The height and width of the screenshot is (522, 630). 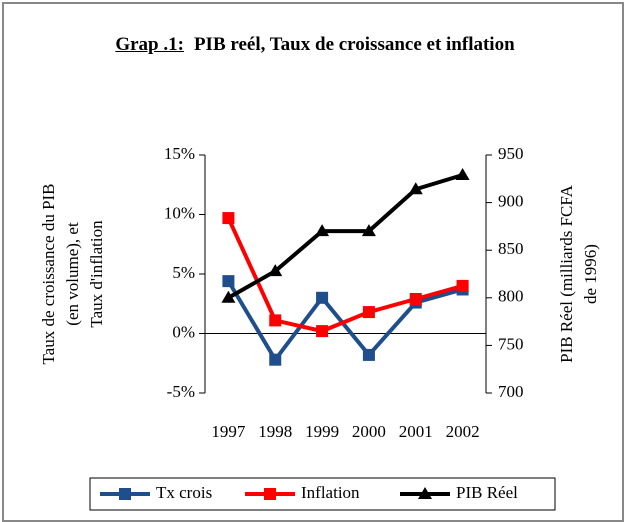 I want to click on y-tick-label: 10%, so click(x=179, y=212).